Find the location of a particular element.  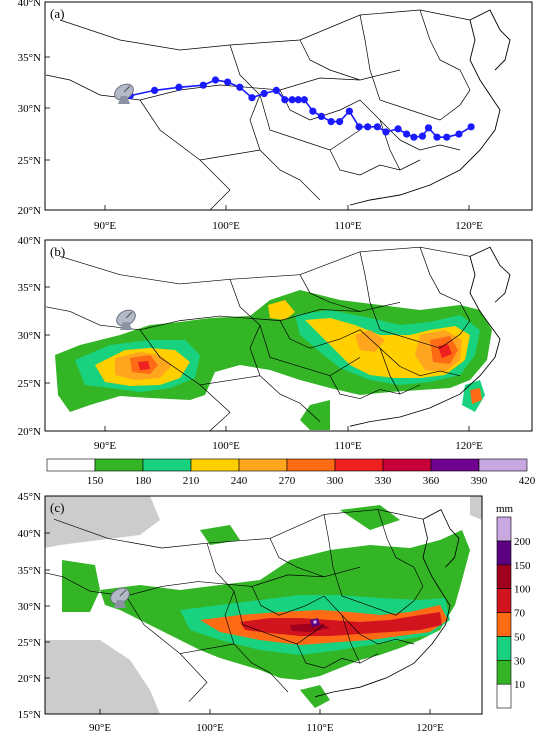

colorbar-tick-label: 50 is located at coordinates (520, 637).